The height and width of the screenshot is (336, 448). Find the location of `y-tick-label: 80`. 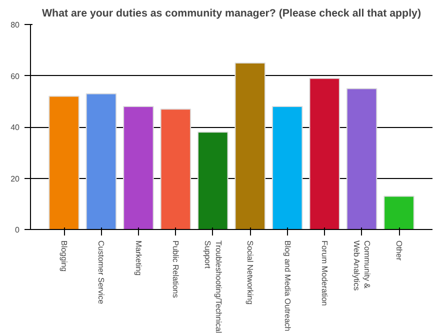

y-tick-label: 80 is located at coordinates (15, 25).